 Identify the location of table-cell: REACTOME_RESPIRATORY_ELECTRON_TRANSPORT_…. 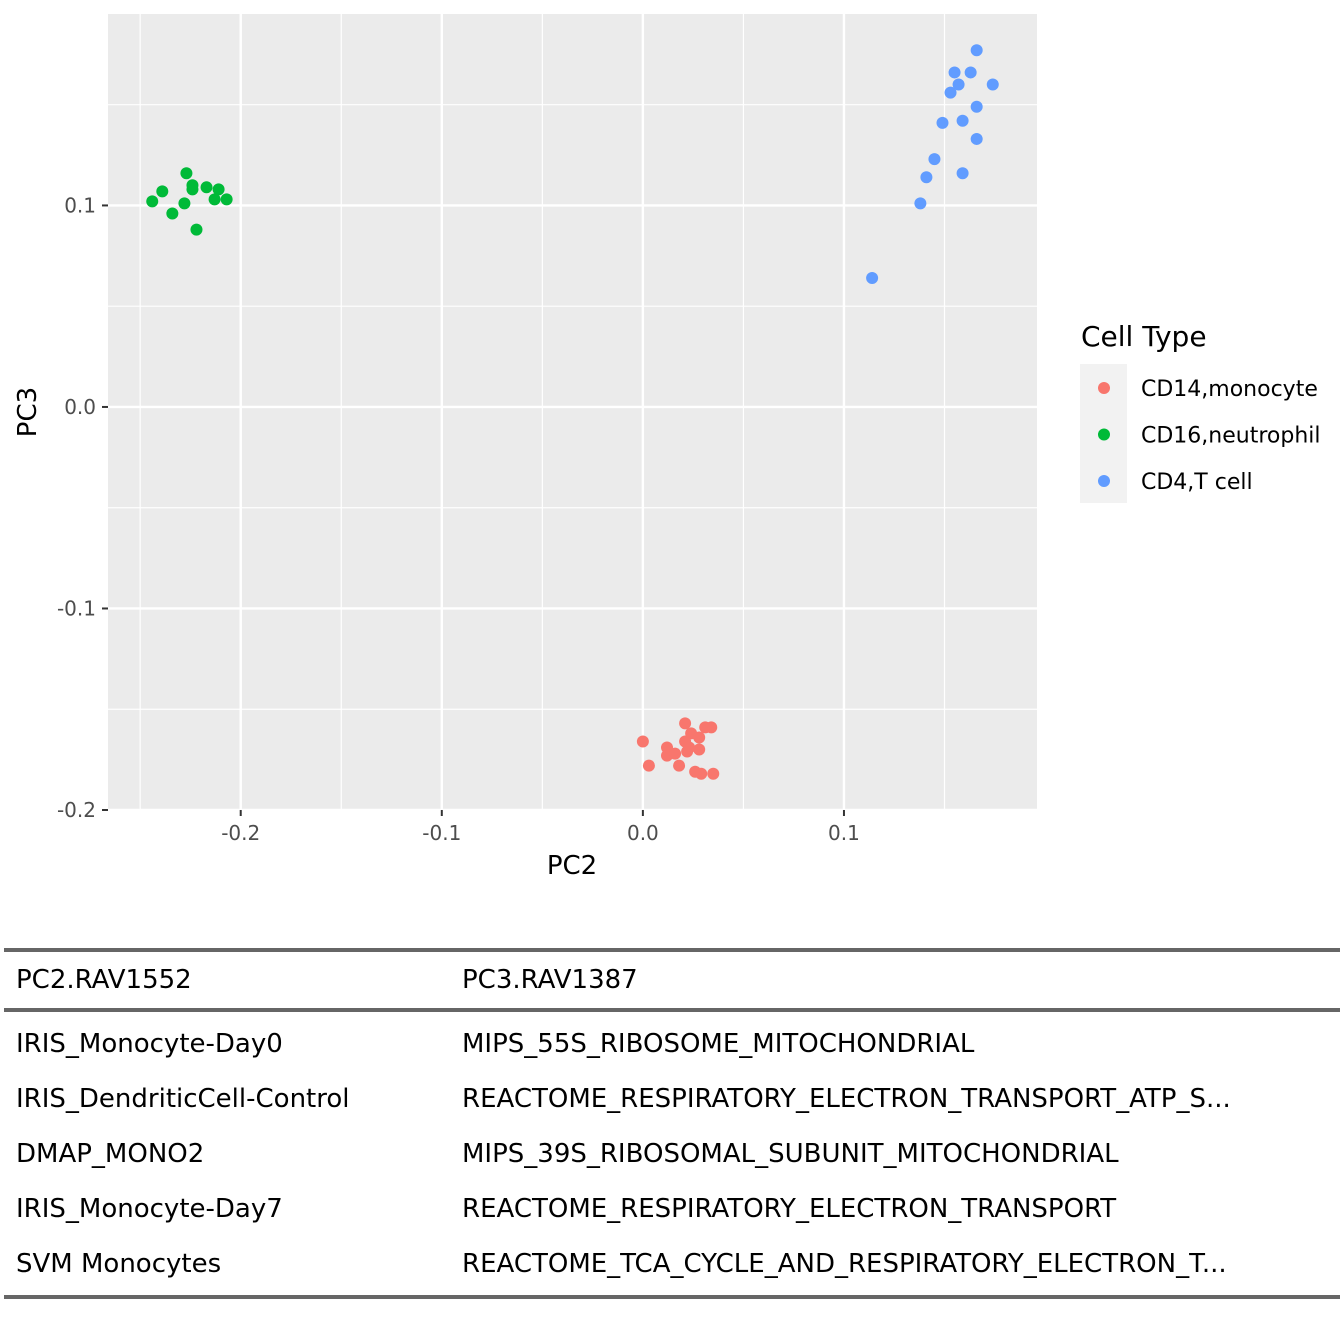
(846, 1098).